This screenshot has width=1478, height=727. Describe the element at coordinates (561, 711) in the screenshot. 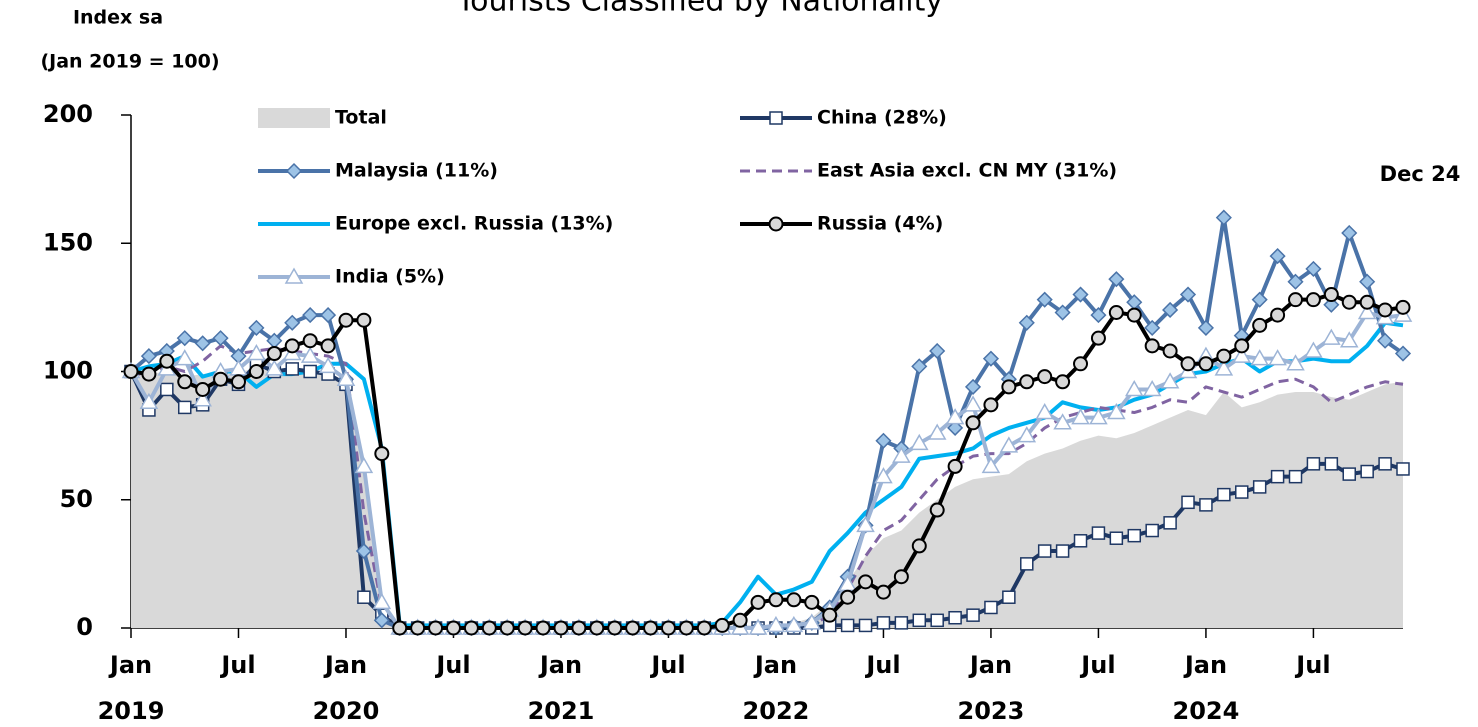

I see `x-year-label: 2021` at that location.